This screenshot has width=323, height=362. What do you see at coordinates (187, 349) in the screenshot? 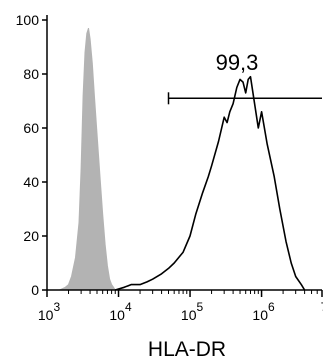
I see `x-axis-label: HLA-DR` at bounding box center [187, 349].